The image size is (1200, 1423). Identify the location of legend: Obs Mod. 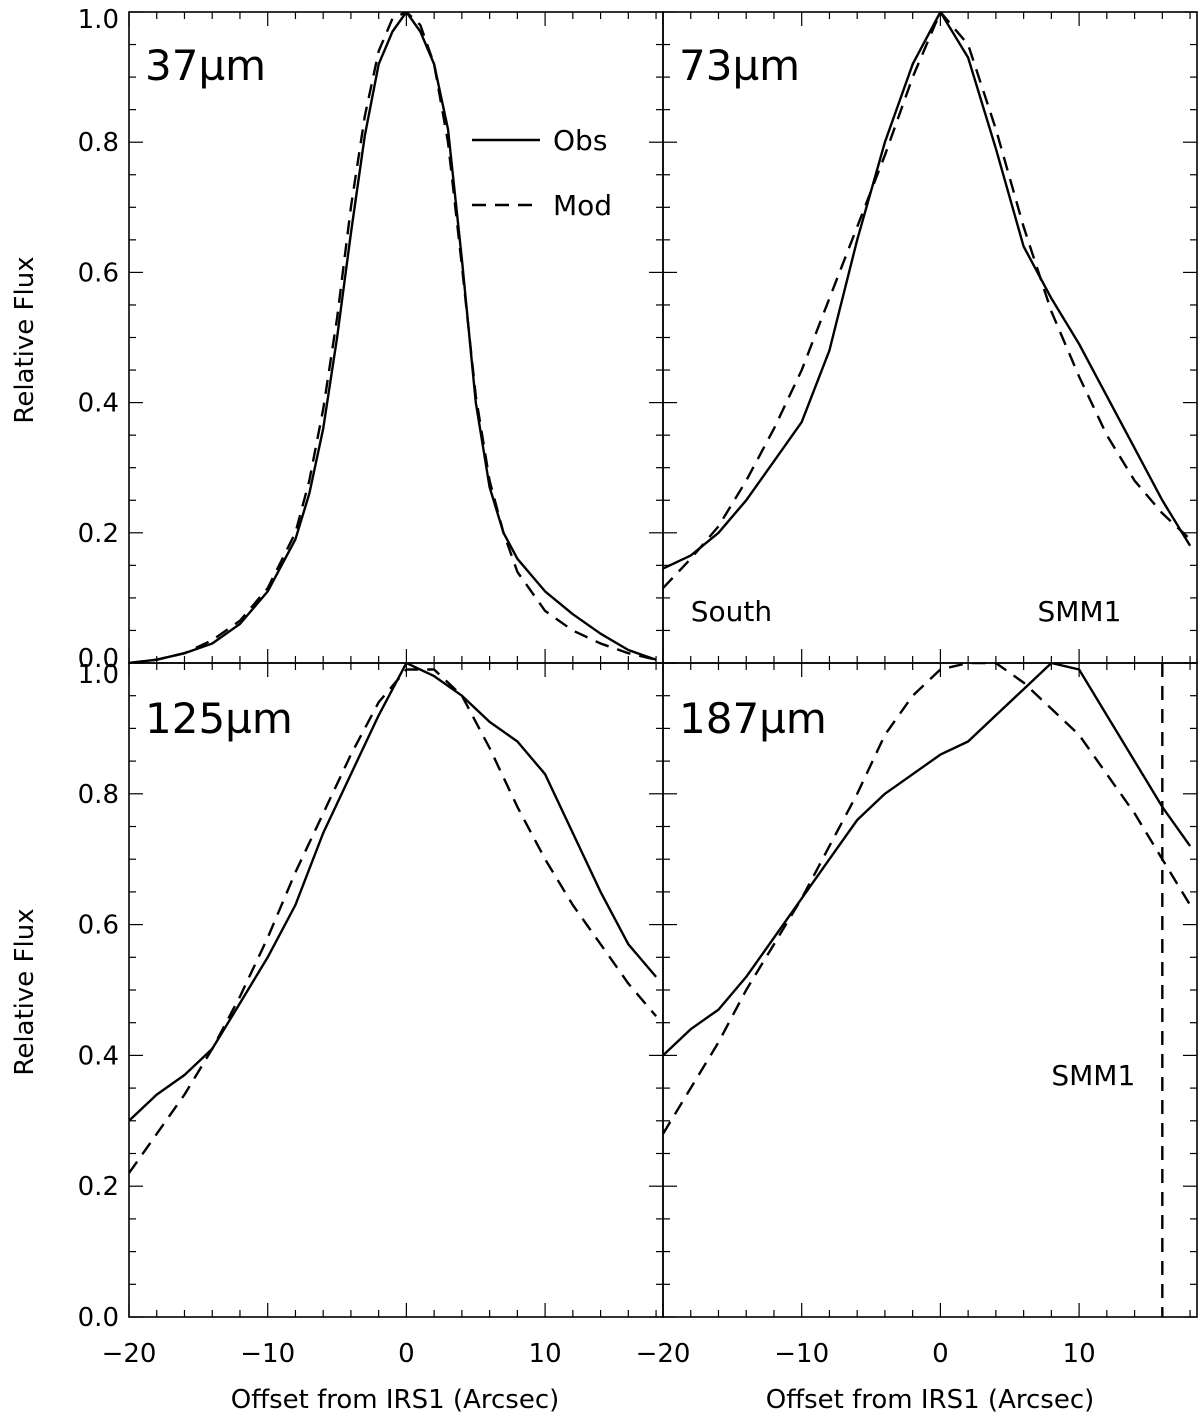
(542, 173).